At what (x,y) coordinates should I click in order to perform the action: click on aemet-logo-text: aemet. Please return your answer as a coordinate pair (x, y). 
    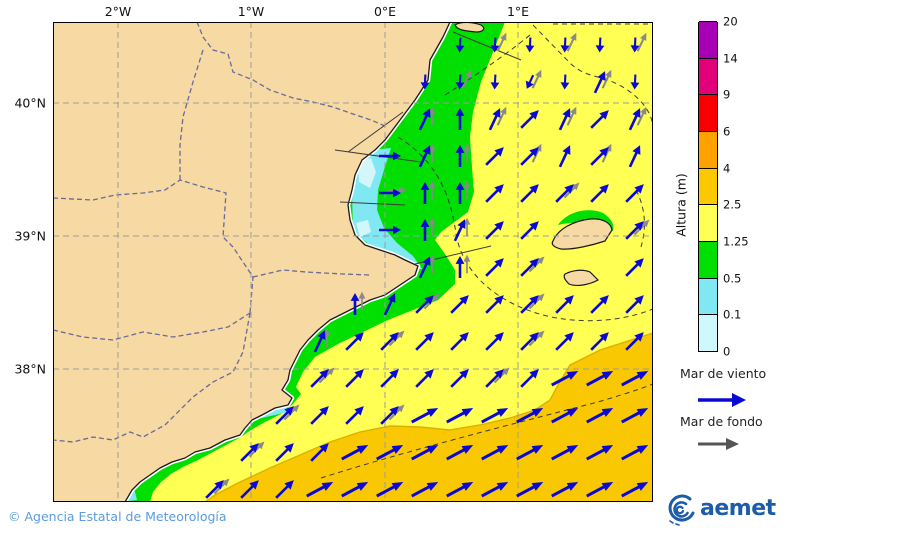
    Looking at the image, I should click on (738, 508).